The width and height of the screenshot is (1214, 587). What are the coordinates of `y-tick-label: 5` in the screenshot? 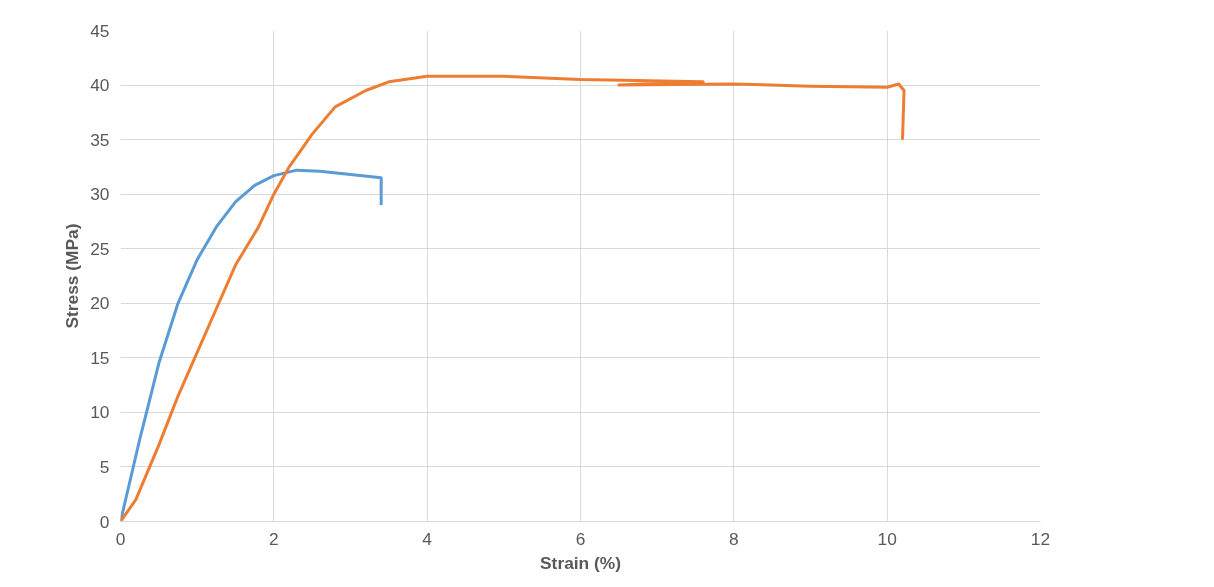 It's located at (104, 466).